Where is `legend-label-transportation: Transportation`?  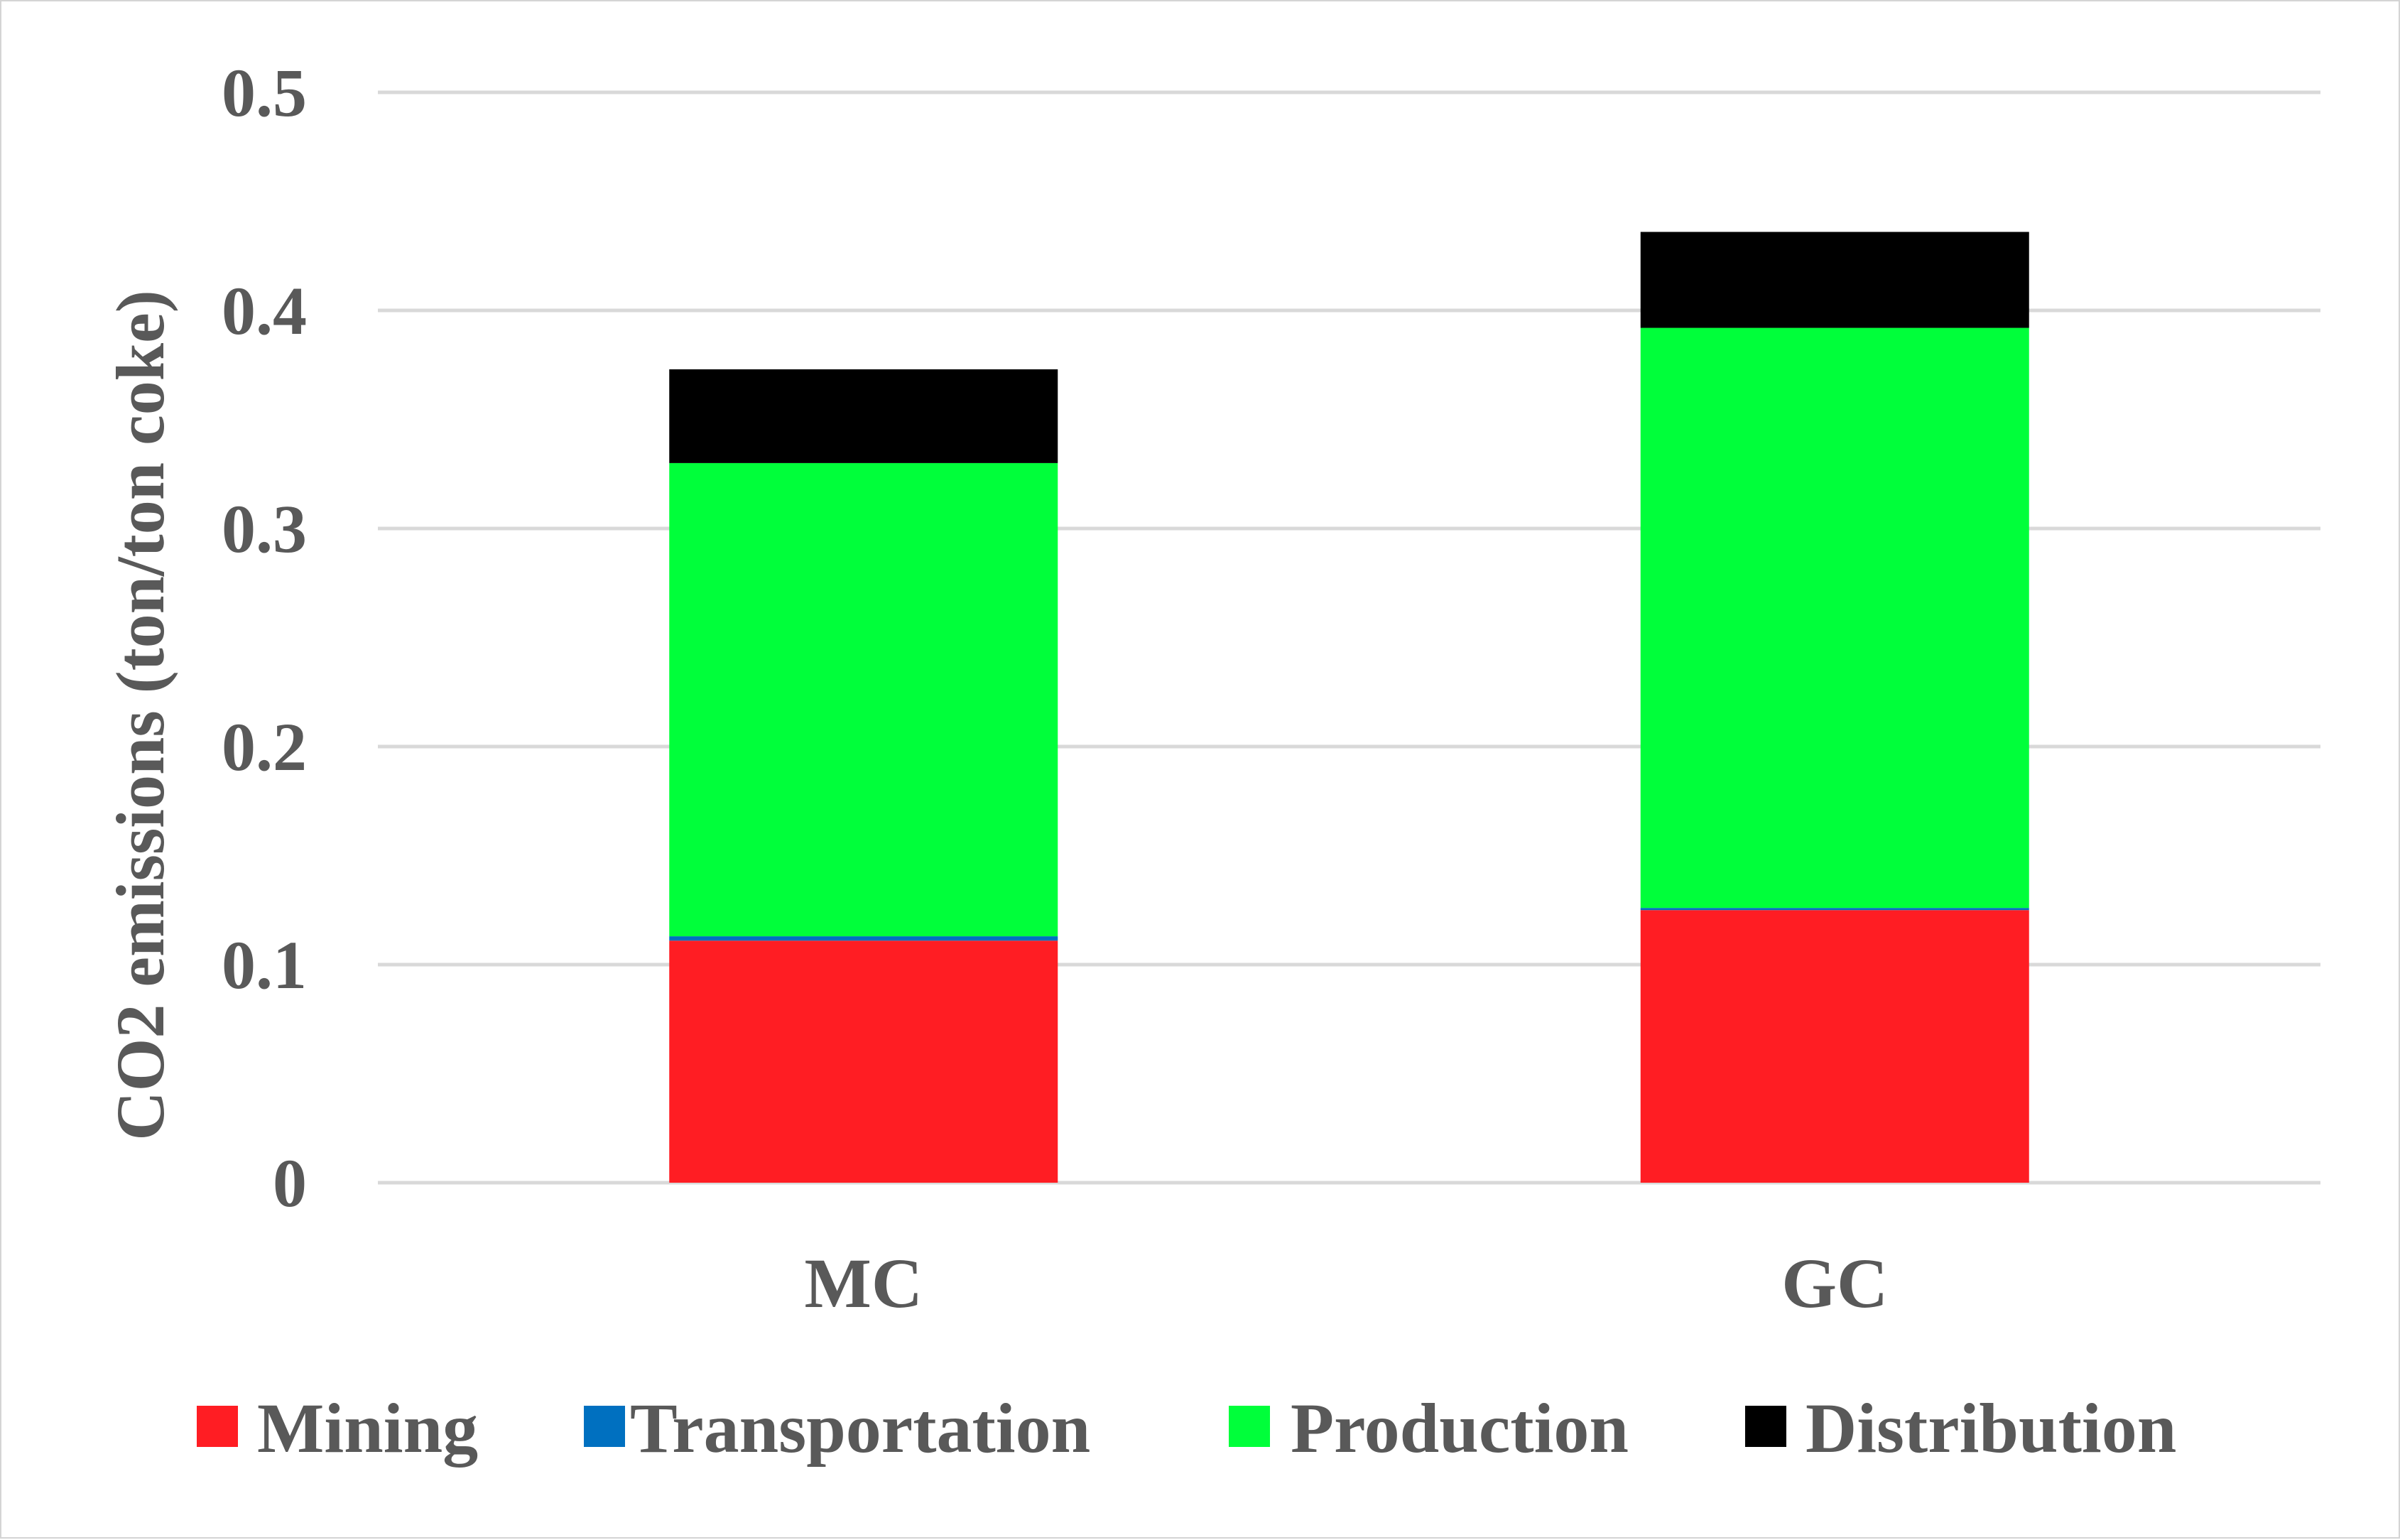 legend-label-transportation: Transportation is located at coordinates (860, 1428).